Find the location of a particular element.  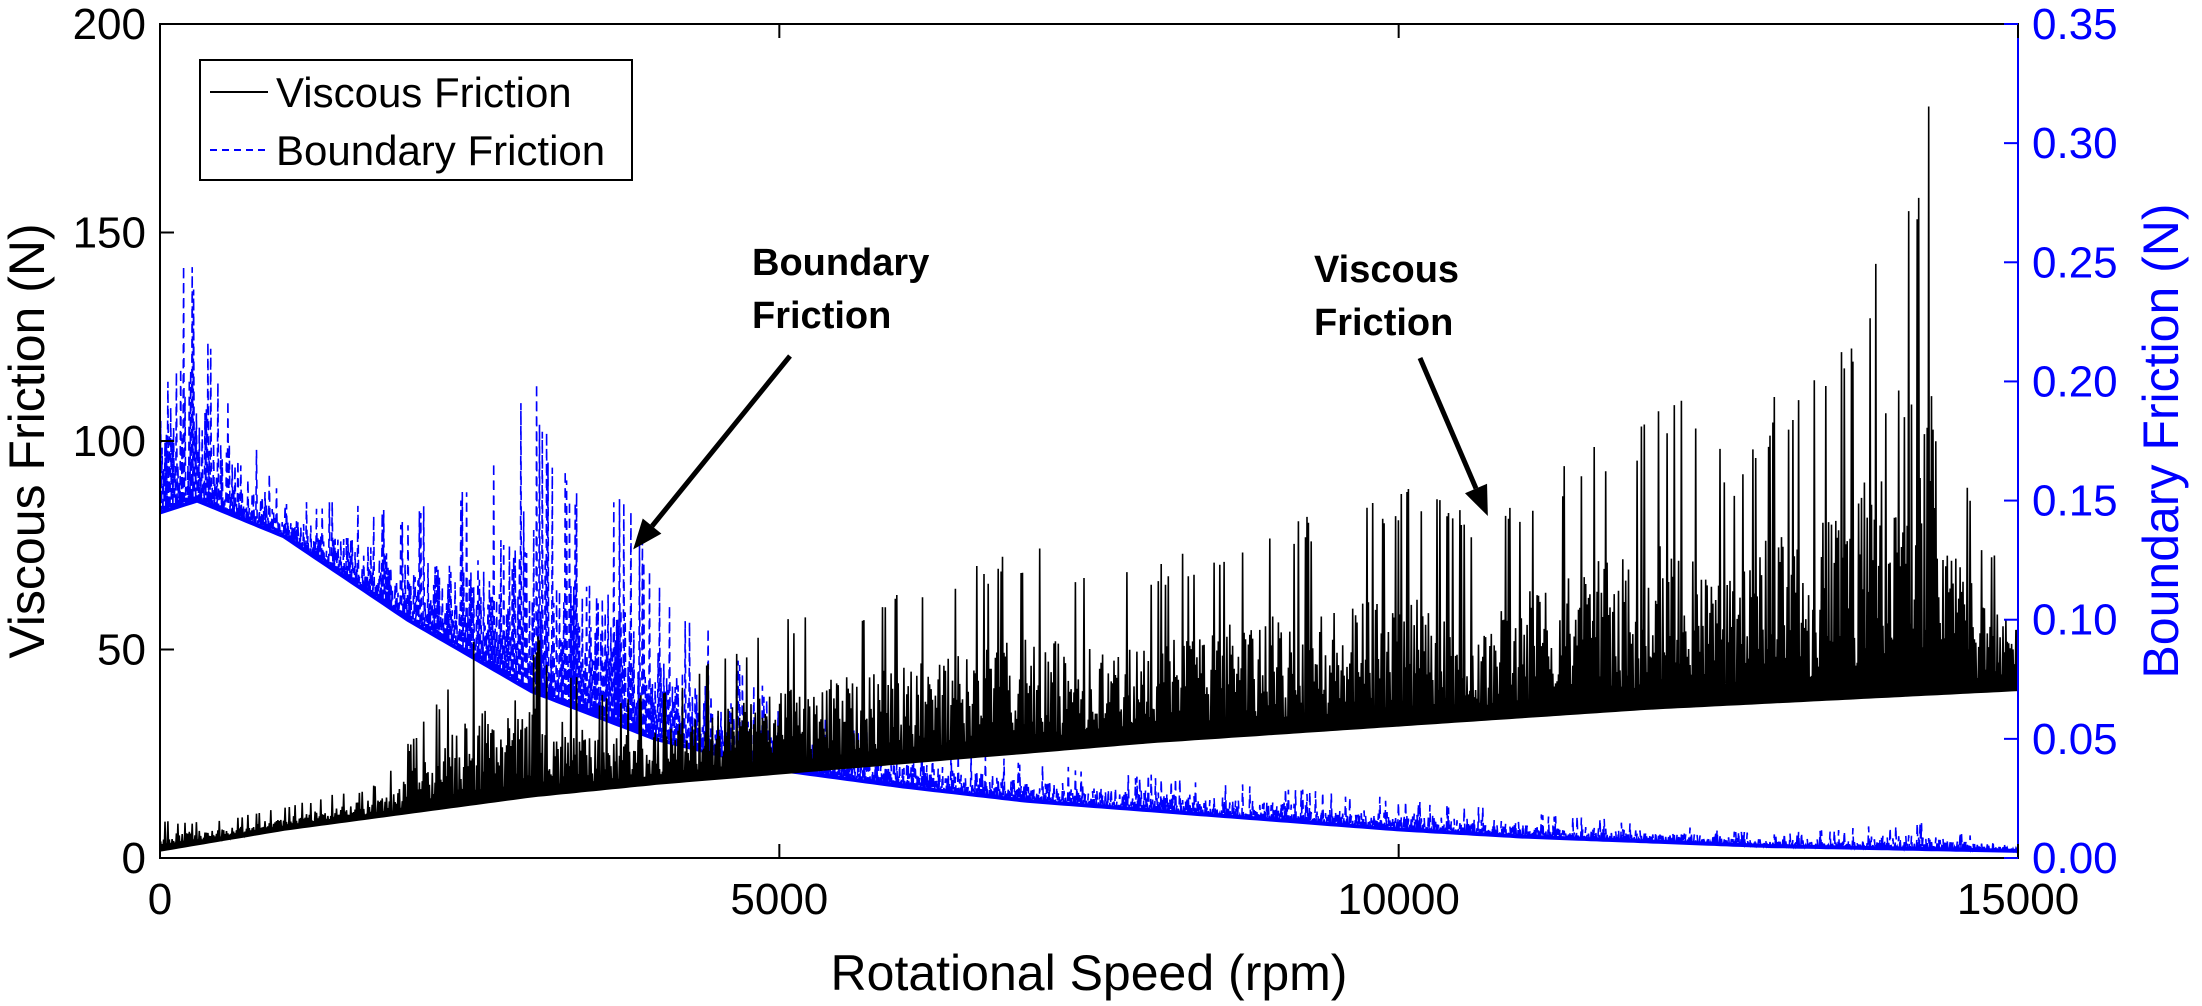

series-baseline-viscous is located at coordinates (1089, 769).